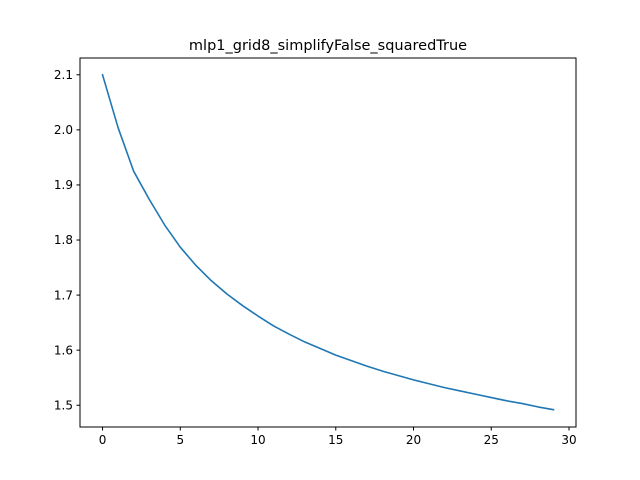  What do you see at coordinates (63, 130) in the screenshot?
I see `y-tick-label: 2.0` at bounding box center [63, 130].